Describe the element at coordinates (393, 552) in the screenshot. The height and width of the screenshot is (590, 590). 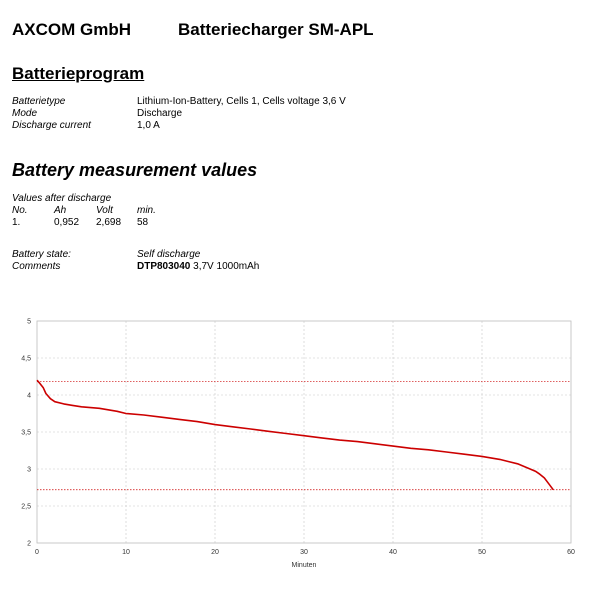
I see `x-tick-label: 40` at that location.